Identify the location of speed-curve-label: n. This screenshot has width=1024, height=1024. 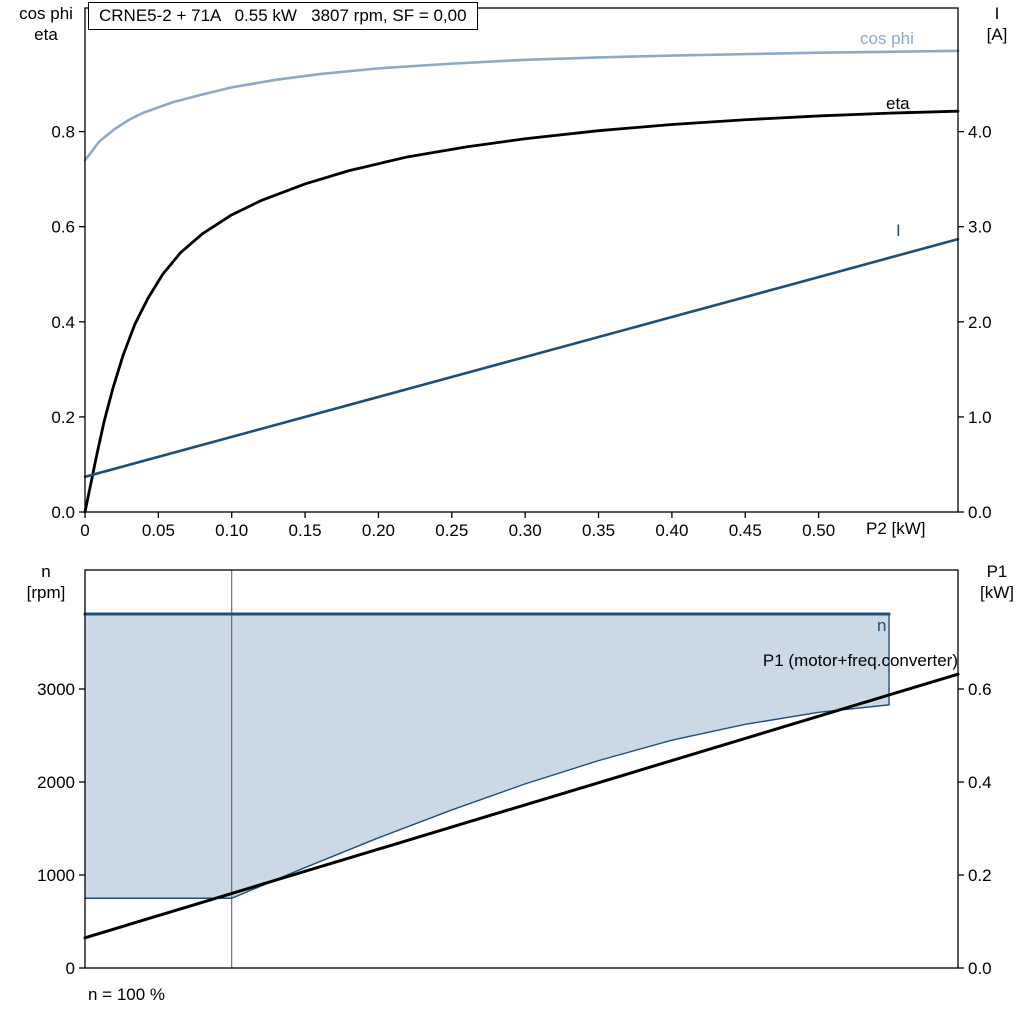
(882, 625).